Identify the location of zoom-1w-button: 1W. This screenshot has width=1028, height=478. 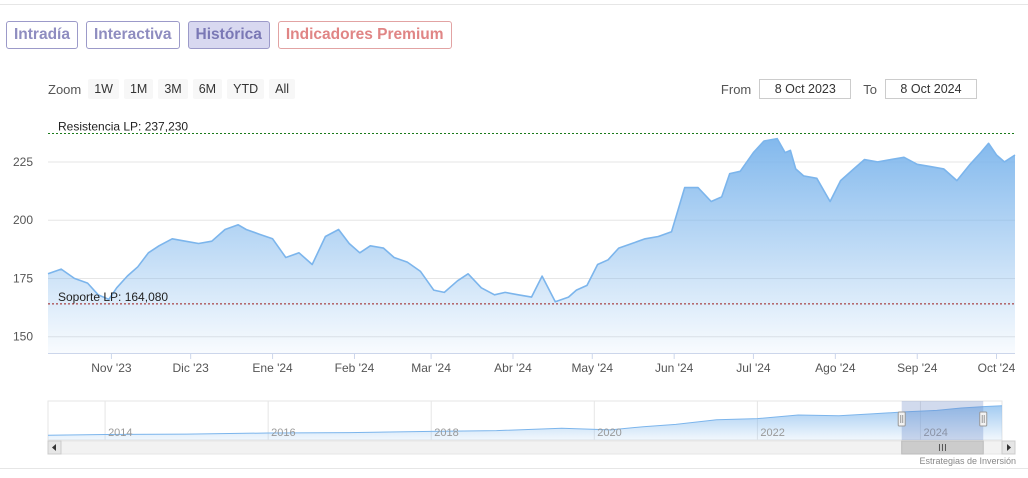
(103, 89).